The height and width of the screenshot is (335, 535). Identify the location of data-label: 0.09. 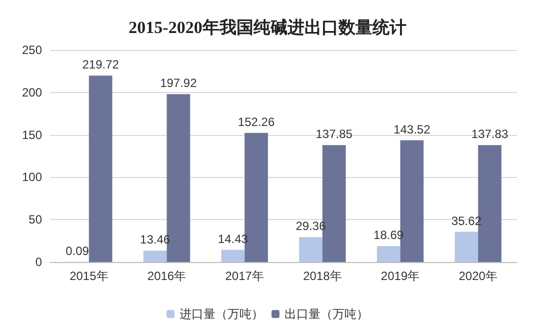
(78, 251).